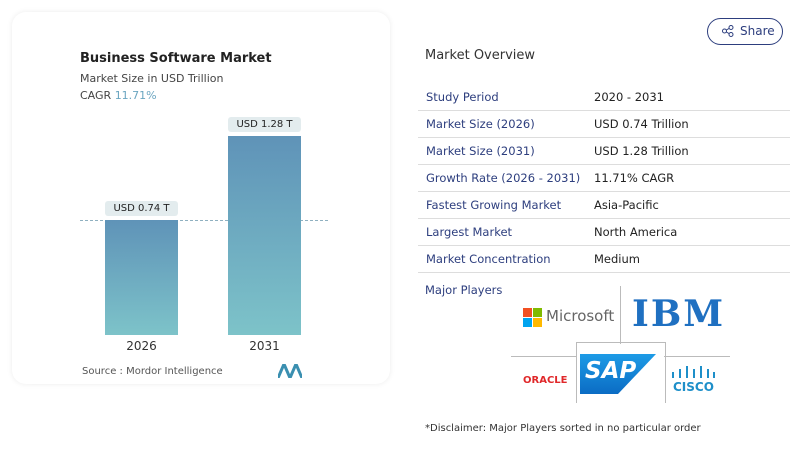 This screenshot has height=459, width=800. Describe the element at coordinates (757, 31) in the screenshot. I see `share-label: Share` at that location.